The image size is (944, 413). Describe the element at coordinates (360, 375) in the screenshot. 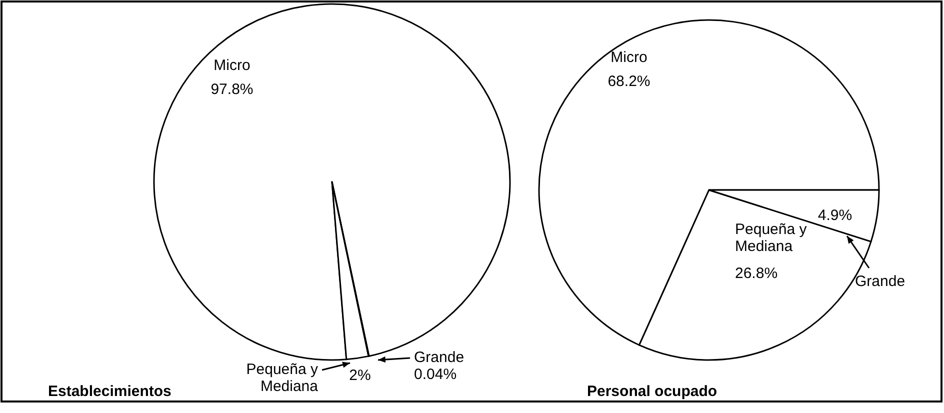

I see `data-label: 2%` at that location.